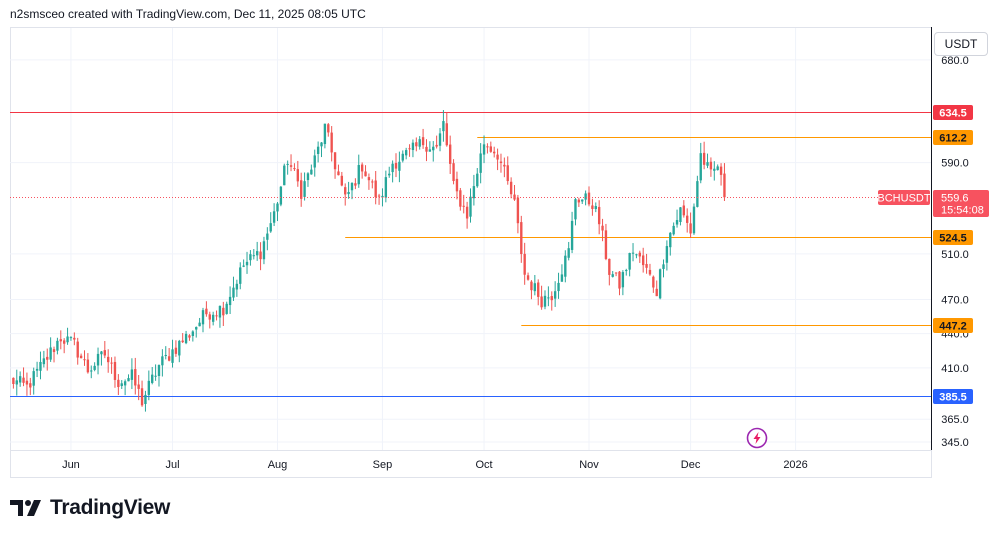 This screenshot has height=539, width=1004. I want to click on tradingview-logo-text: TradingView, so click(110, 507).